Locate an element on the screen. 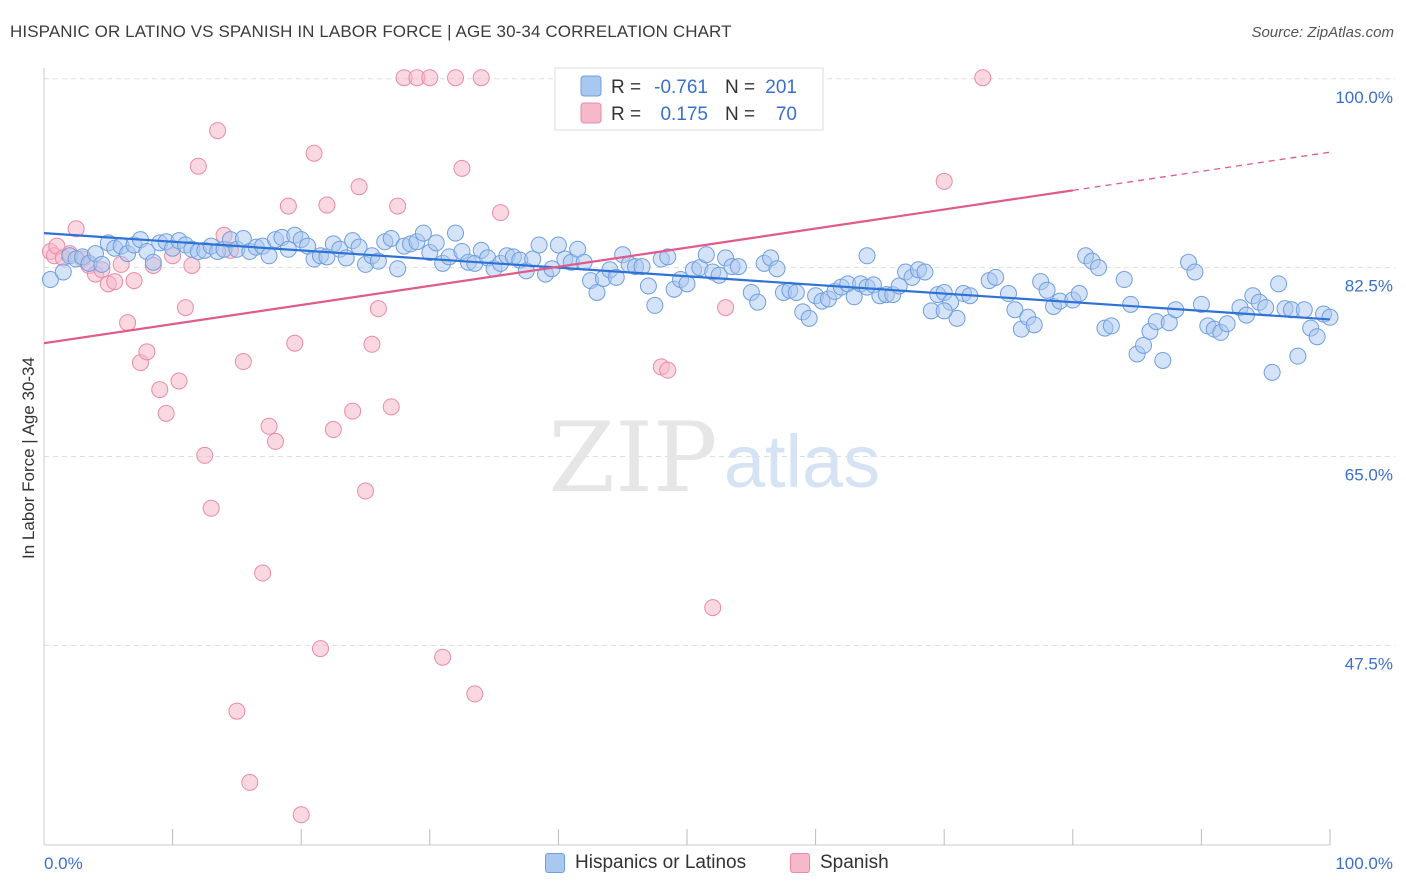 The width and height of the screenshot is (1406, 892). legend-swatch-blue is located at coordinates (555, 863).